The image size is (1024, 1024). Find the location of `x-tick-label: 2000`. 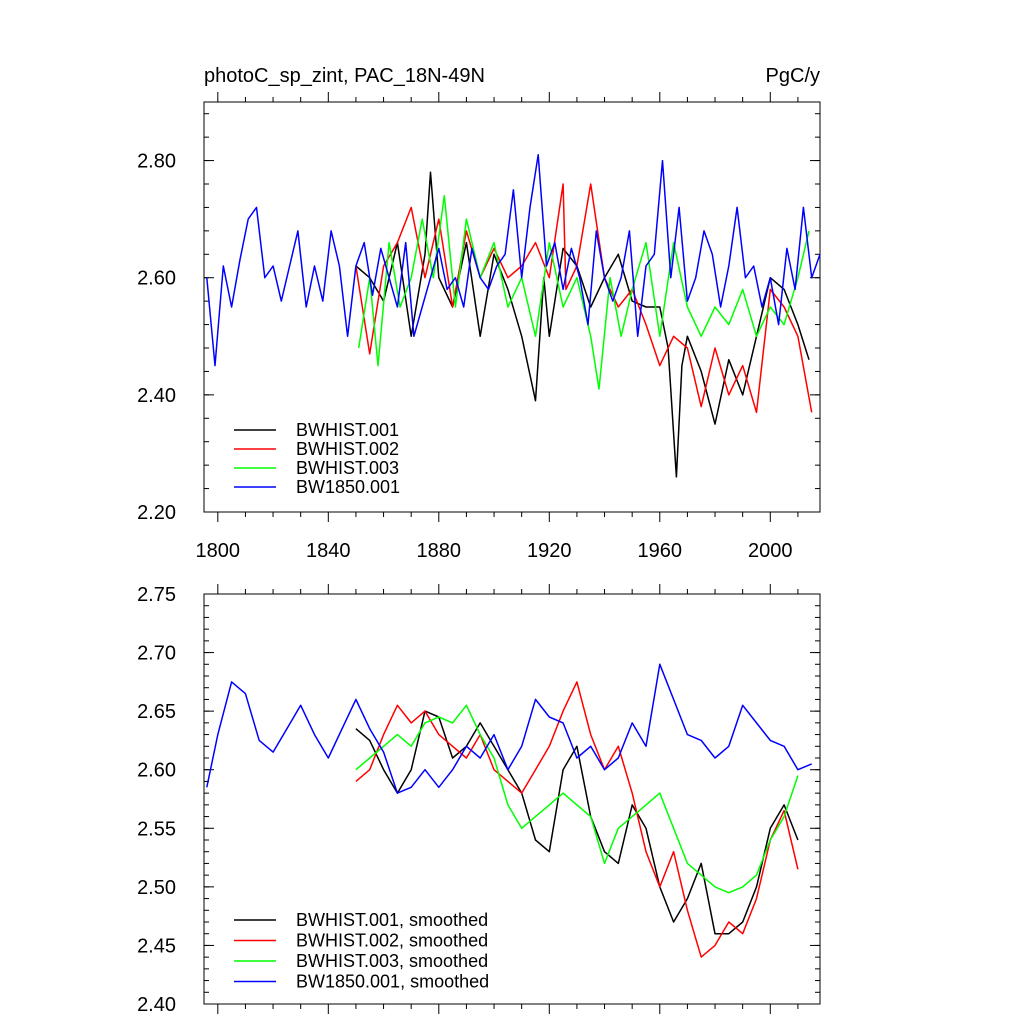

x-tick-label: 2000 is located at coordinates (770, 551).